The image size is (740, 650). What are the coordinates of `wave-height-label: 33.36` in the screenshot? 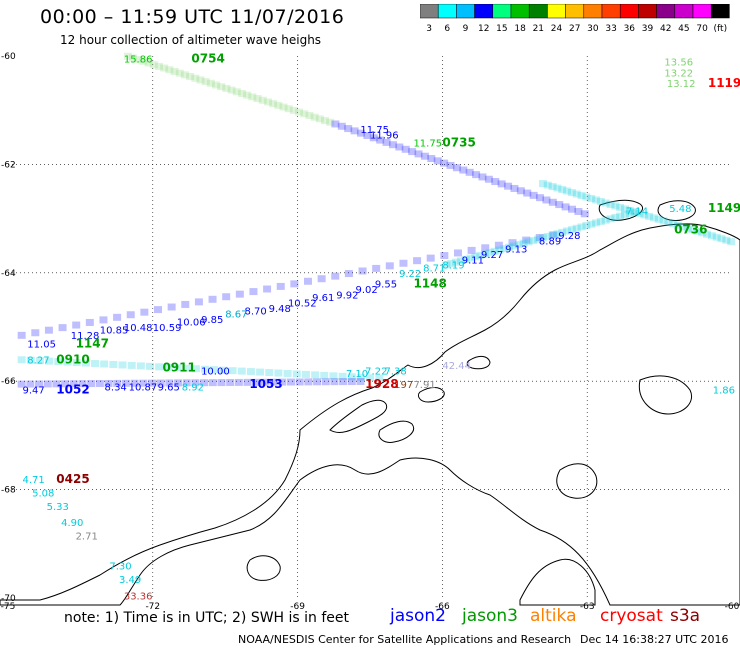 It's located at (138, 596).